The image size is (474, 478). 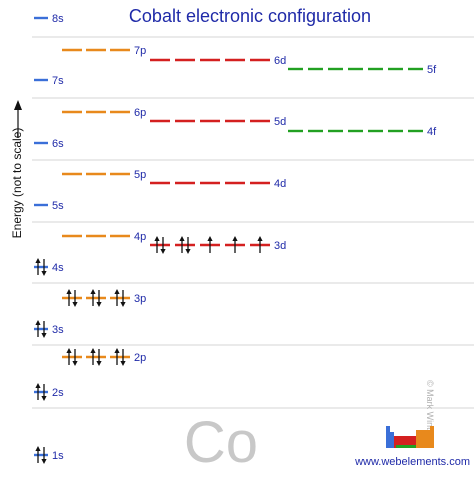 What do you see at coordinates (140, 299) in the screenshot?
I see `orbital-label-3p: 3p` at bounding box center [140, 299].